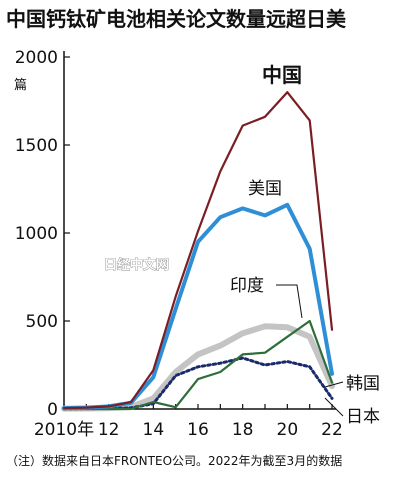 The image size is (400, 478). Describe the element at coordinates (154, 430) in the screenshot. I see `x-tick-label: 14` at that location.